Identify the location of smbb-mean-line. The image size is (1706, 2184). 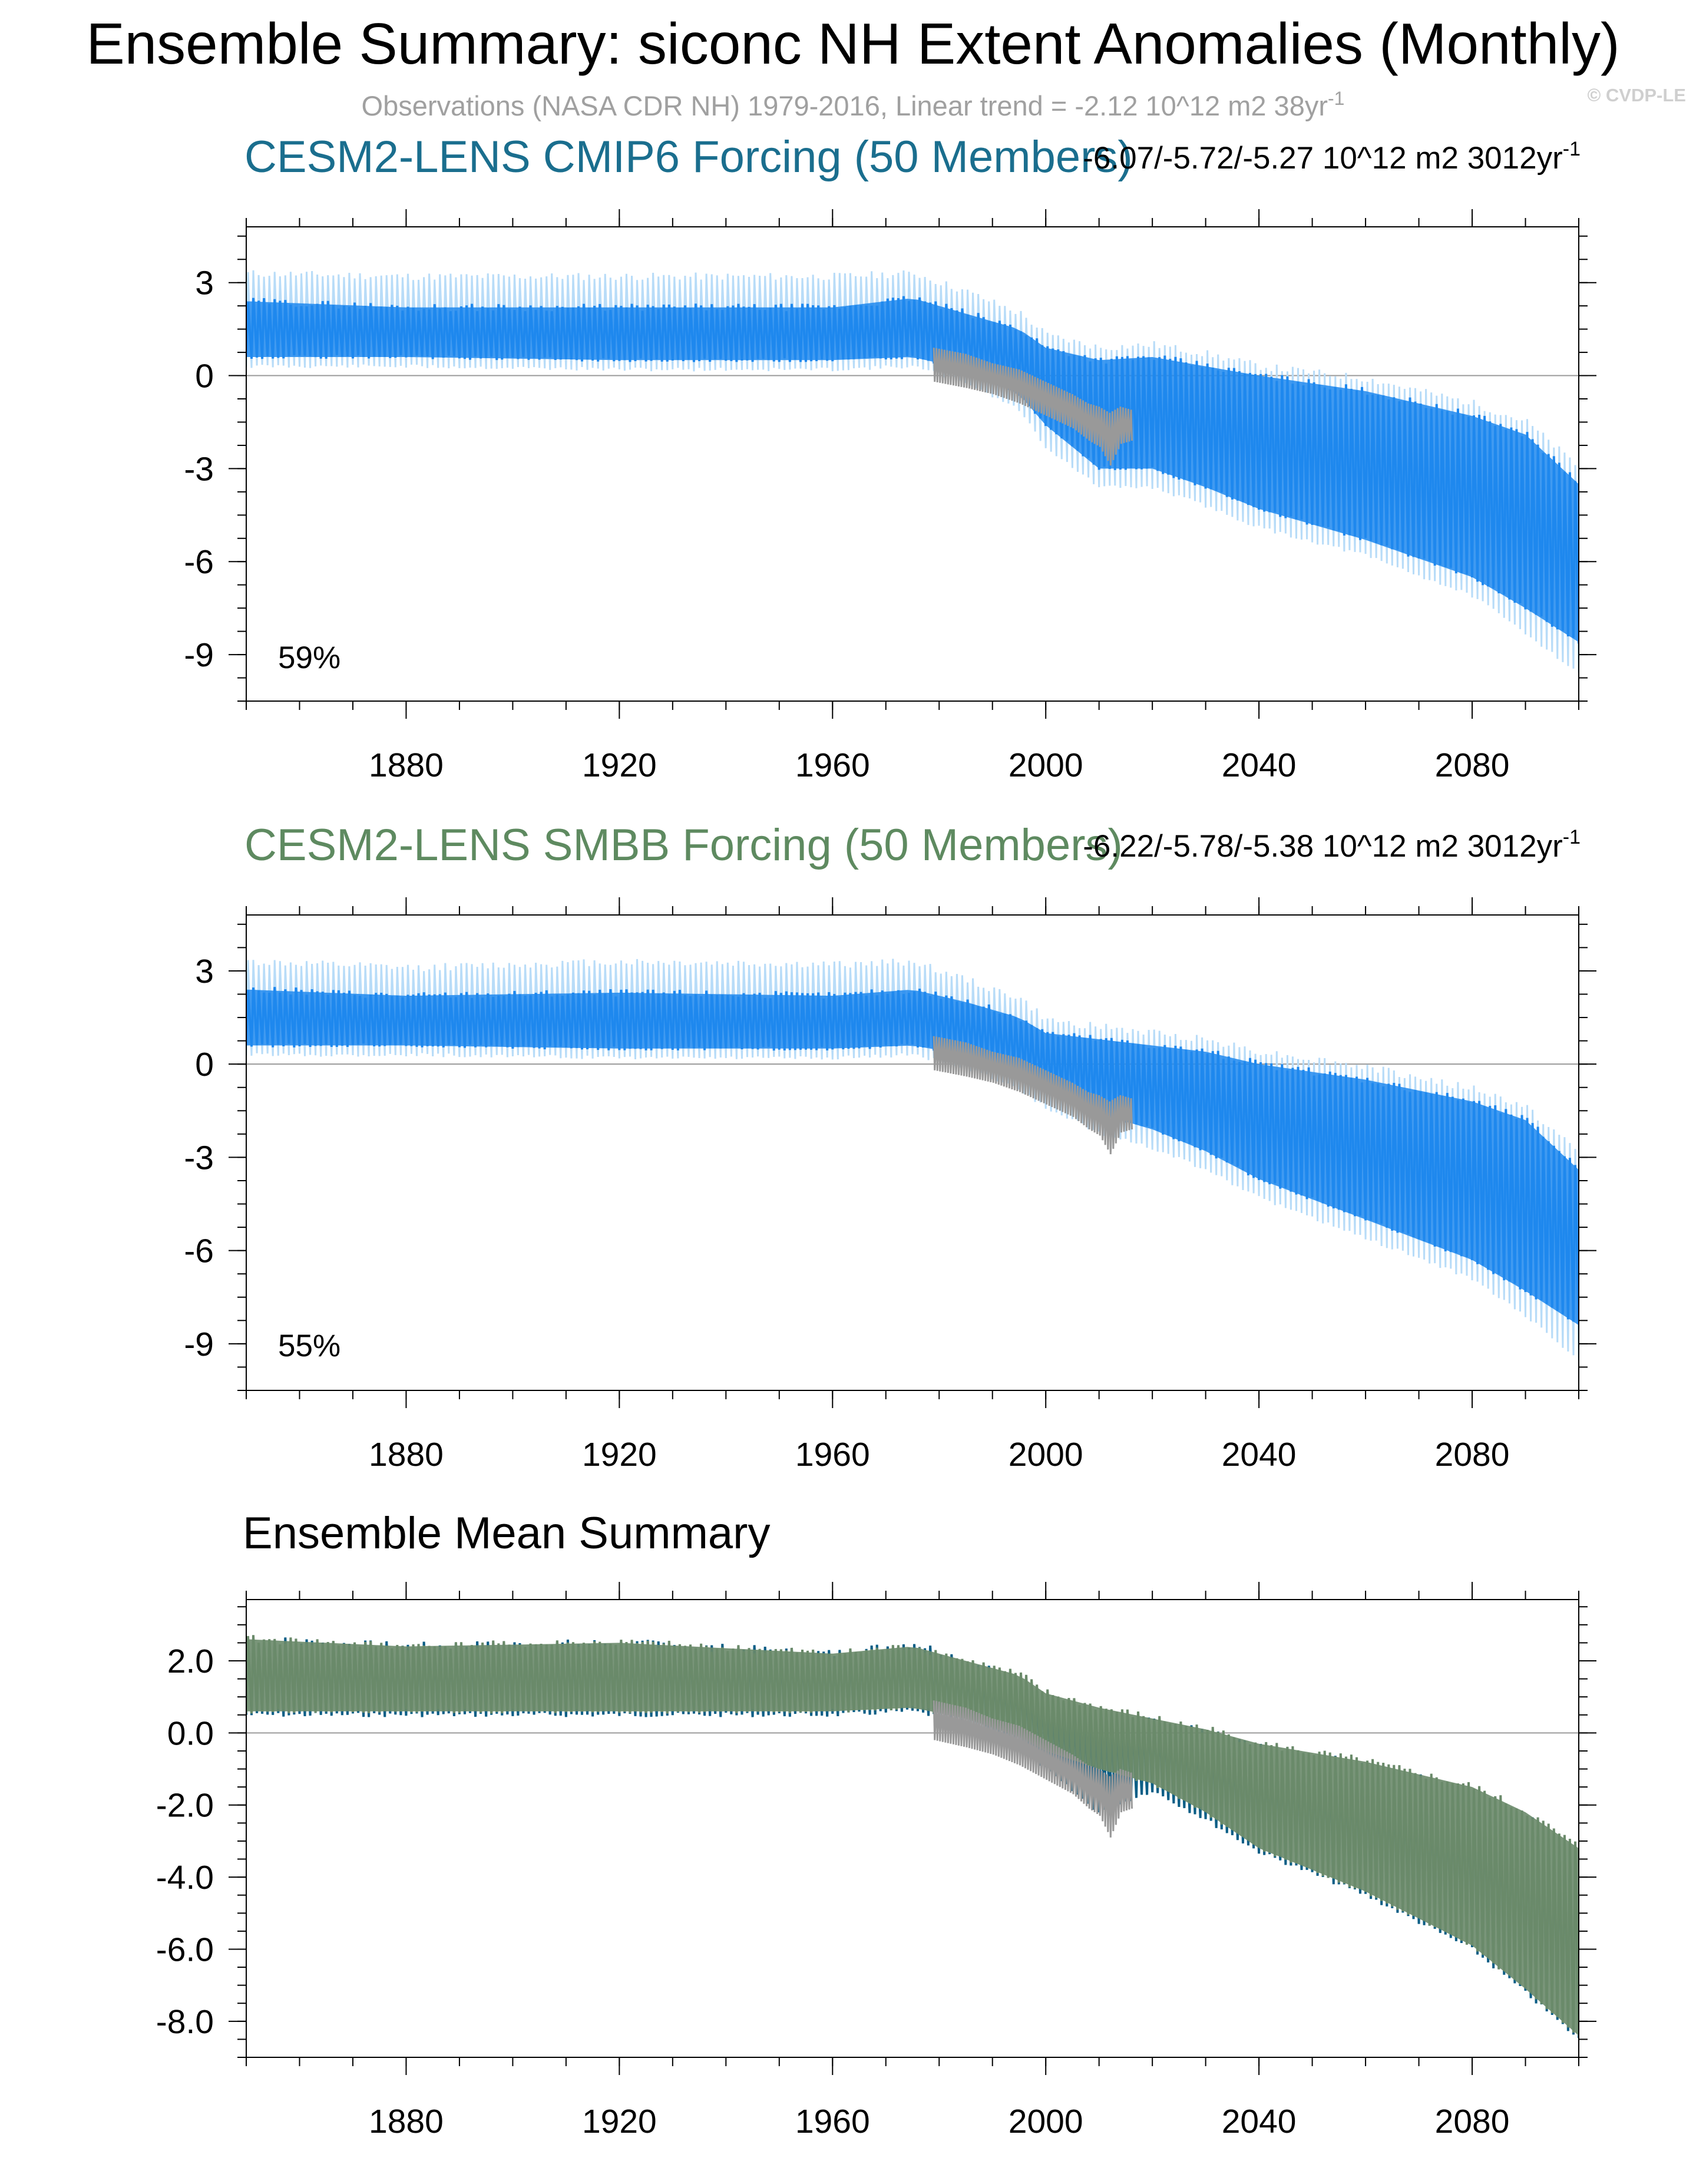
(913, 1835).